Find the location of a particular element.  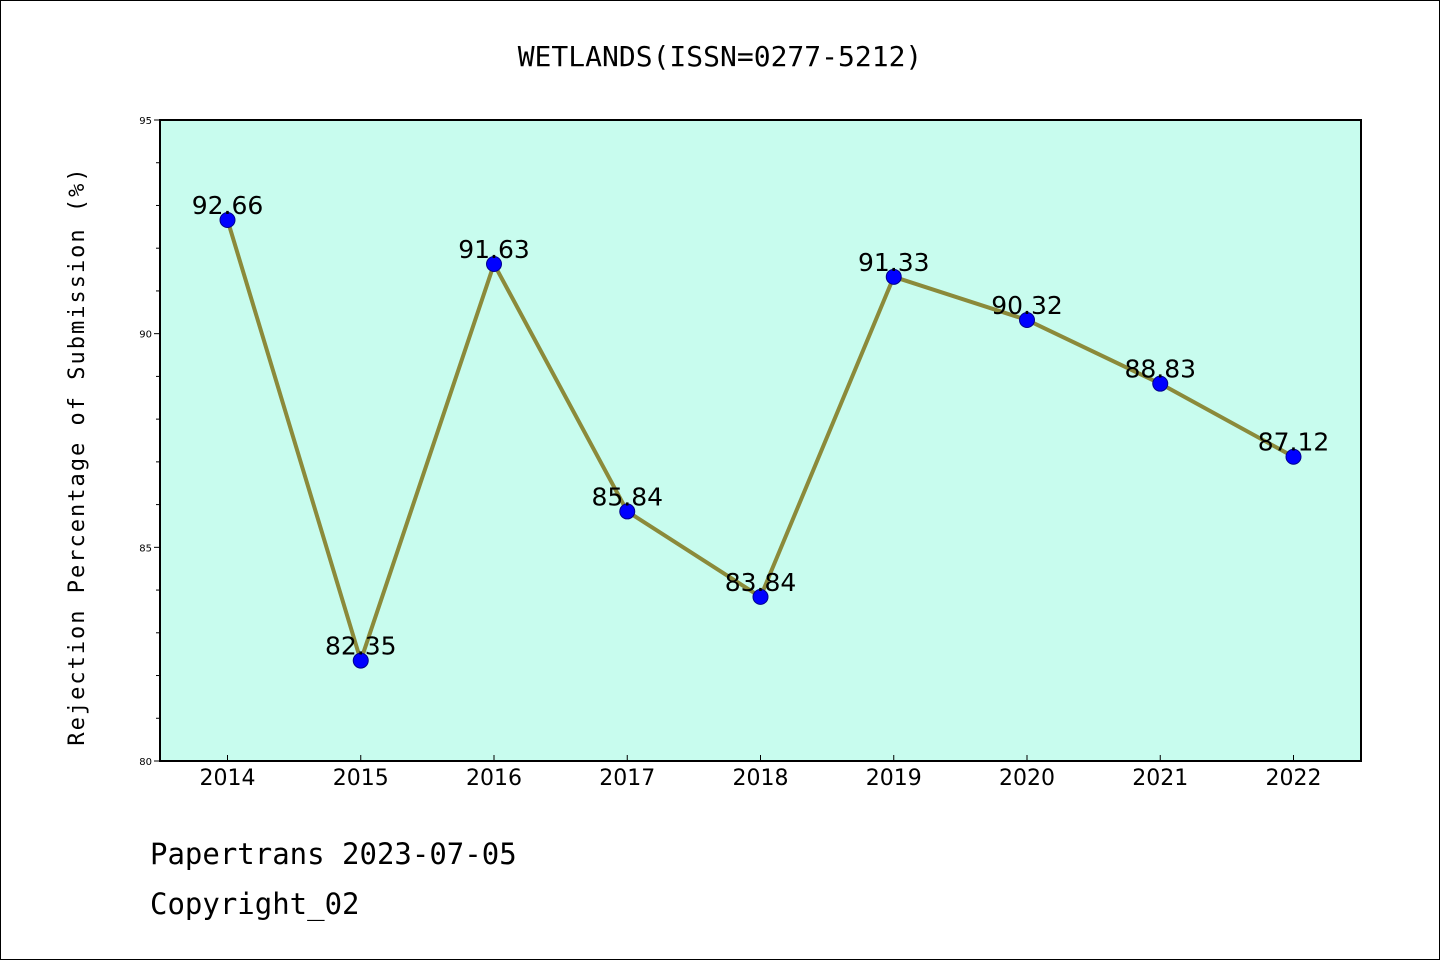

y-tick-label: 85 is located at coordinates (145, 548).